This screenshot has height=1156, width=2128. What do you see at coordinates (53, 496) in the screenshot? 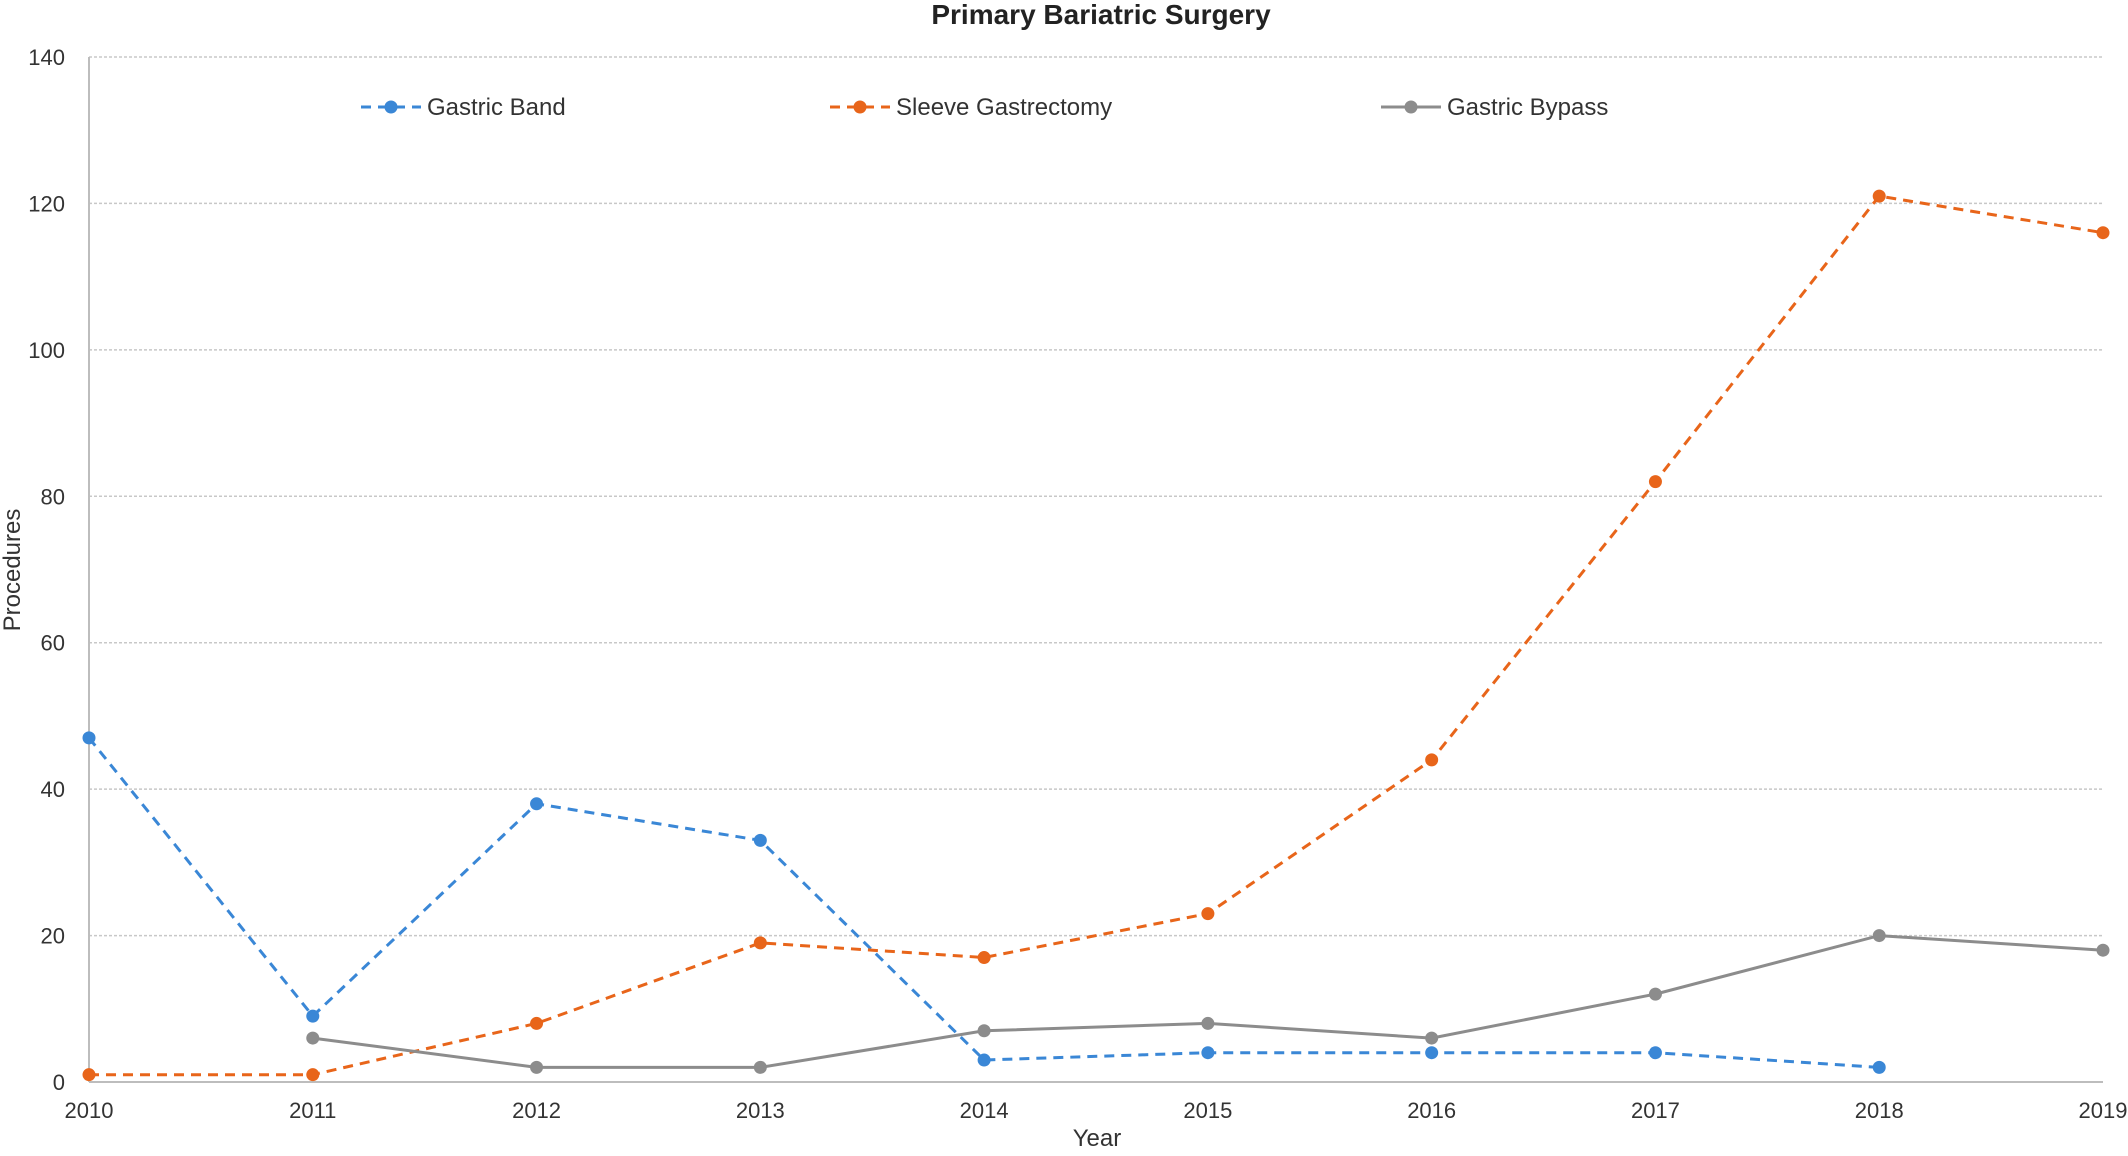
I see `y-tick-label: 80` at bounding box center [53, 496].